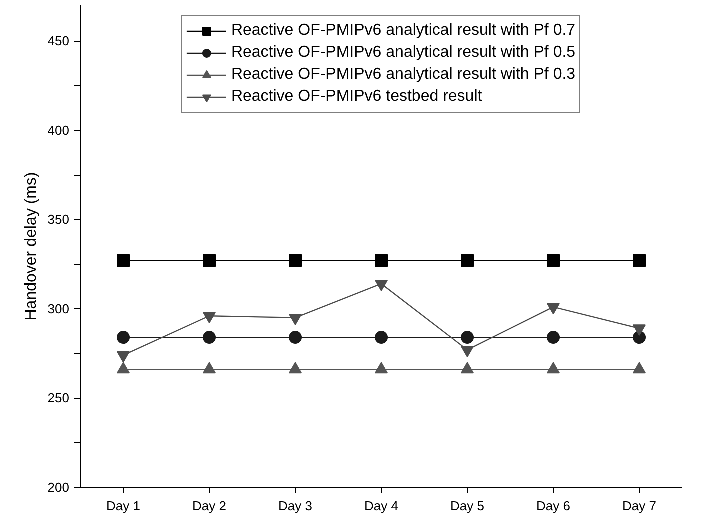  What do you see at coordinates (59, 41) in the screenshot?
I see `y-tick-label: 450` at bounding box center [59, 41].